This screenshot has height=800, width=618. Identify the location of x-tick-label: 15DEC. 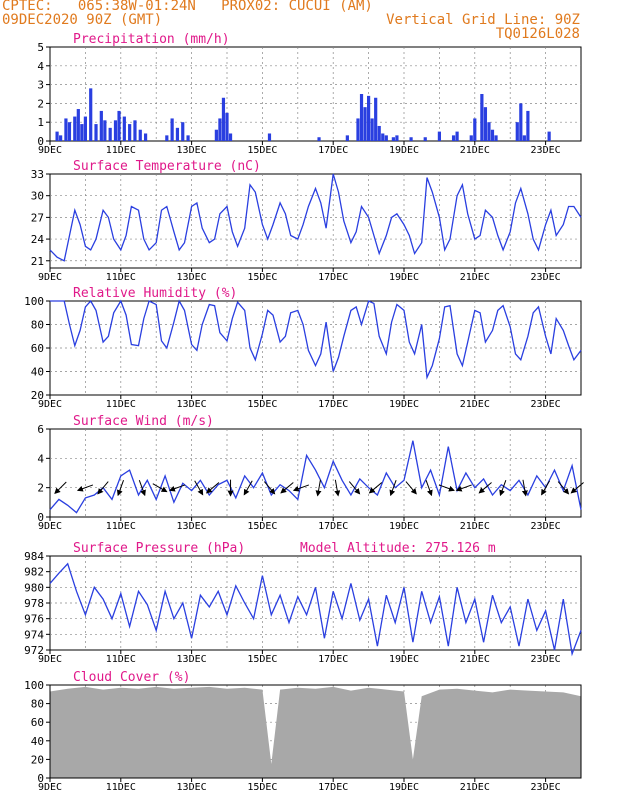
(262, 150).